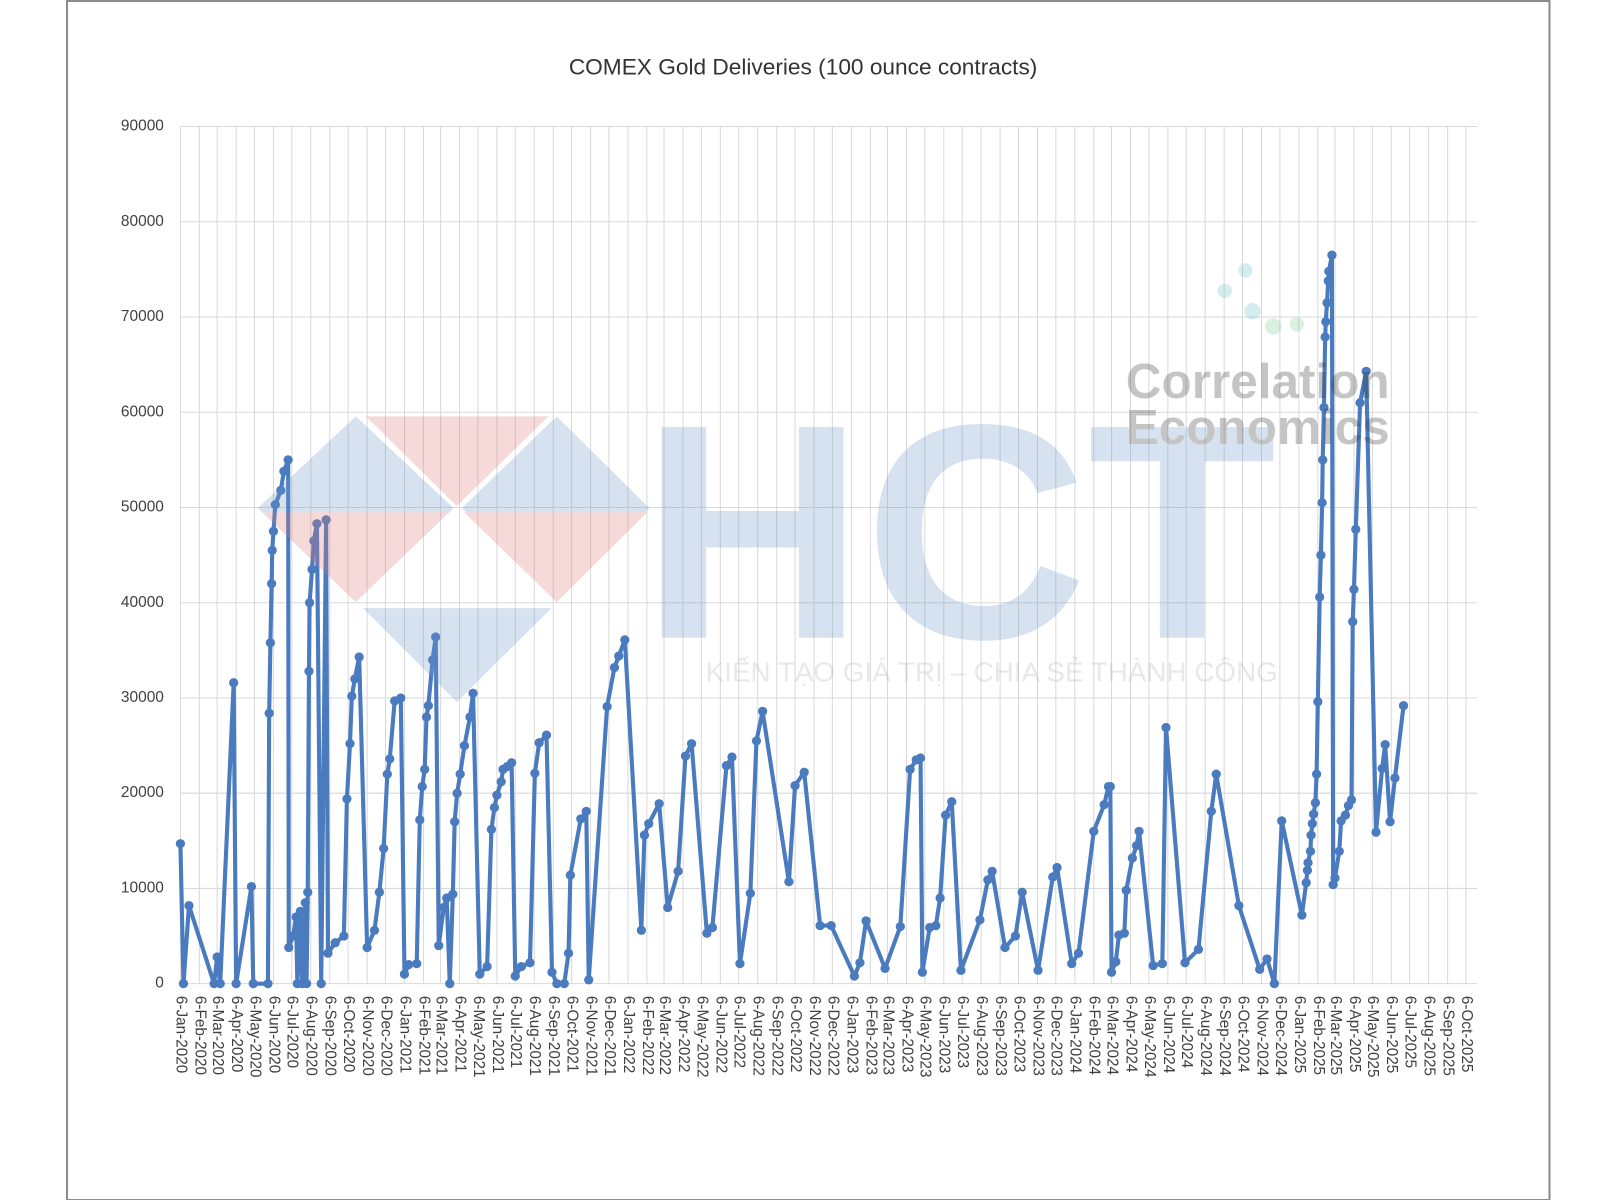  What do you see at coordinates (1391, 1034) in the screenshot?
I see `x-tick-label: 6-Jun-2025` at bounding box center [1391, 1034].